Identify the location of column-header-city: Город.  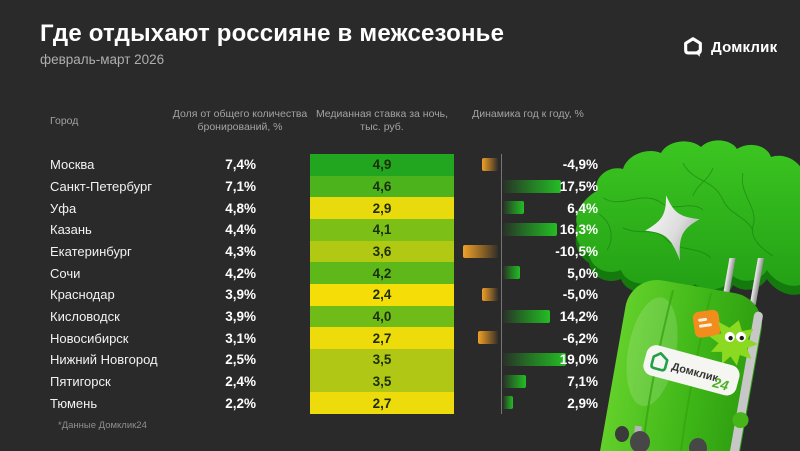
(64, 121).